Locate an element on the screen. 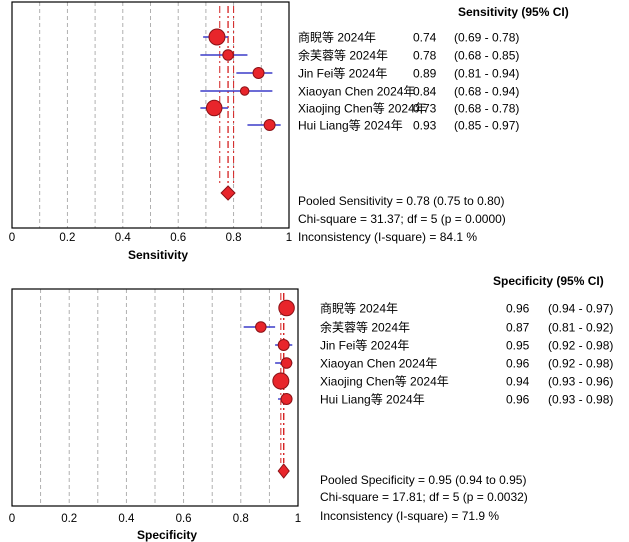 The width and height of the screenshot is (629, 542). x-axis-label: Sensitivity is located at coordinates (158, 255).